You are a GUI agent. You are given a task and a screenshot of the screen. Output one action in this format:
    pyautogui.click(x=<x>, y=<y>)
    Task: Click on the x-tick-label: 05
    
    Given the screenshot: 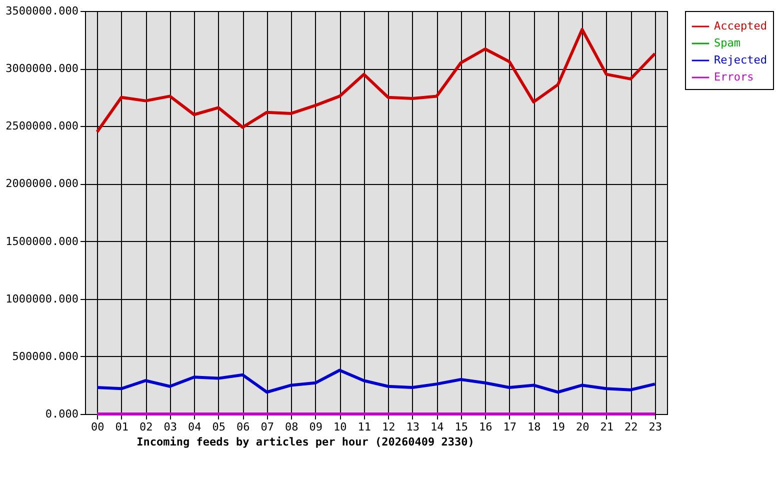 What is the action you would take?
    pyautogui.click(x=219, y=427)
    